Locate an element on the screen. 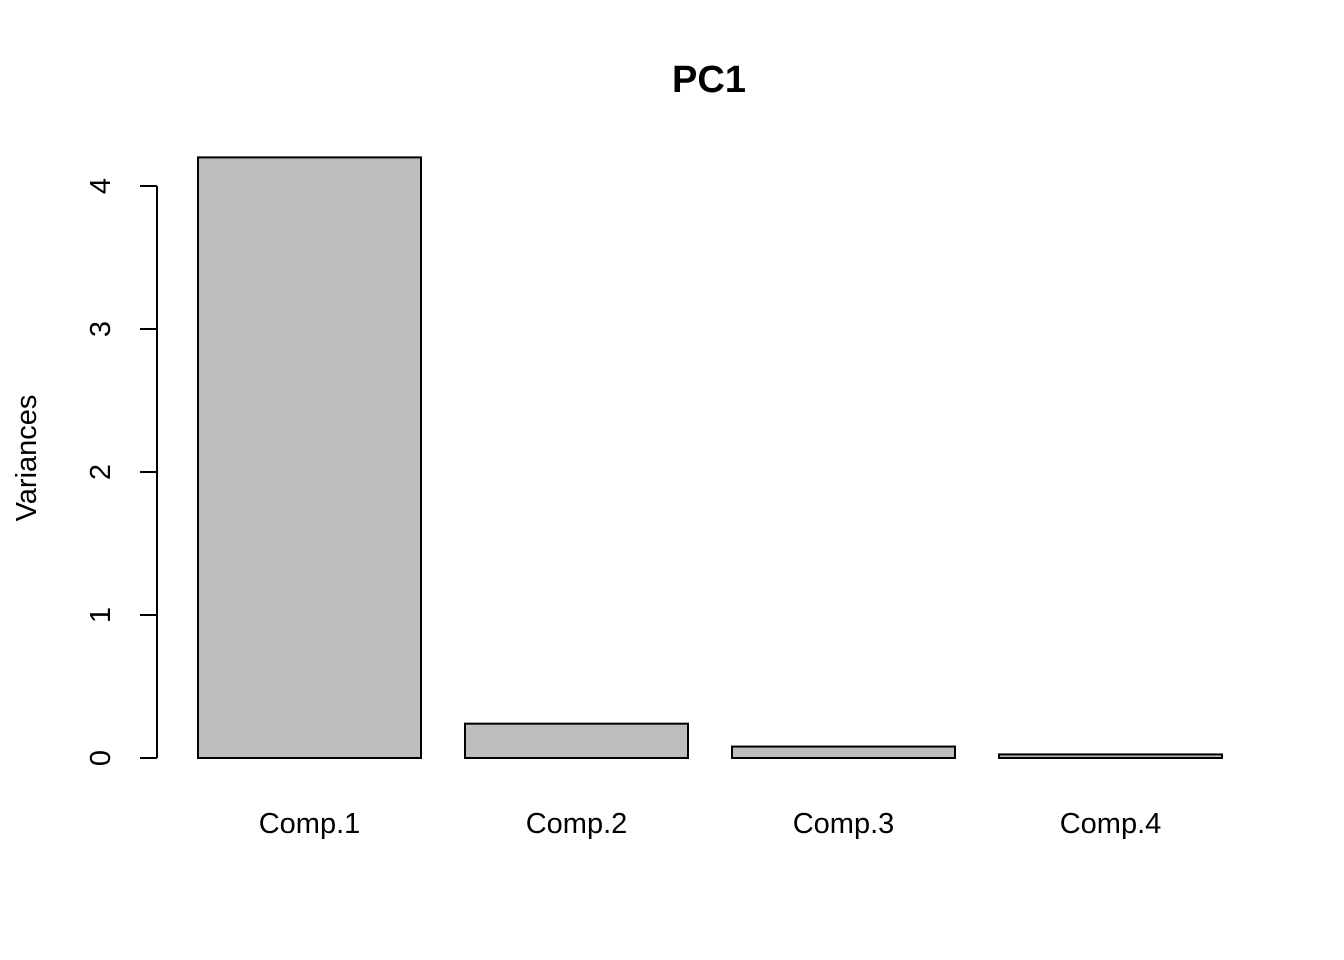 The height and width of the screenshot is (960, 1344). x-tick-label: Comp.4 is located at coordinates (1111, 824).